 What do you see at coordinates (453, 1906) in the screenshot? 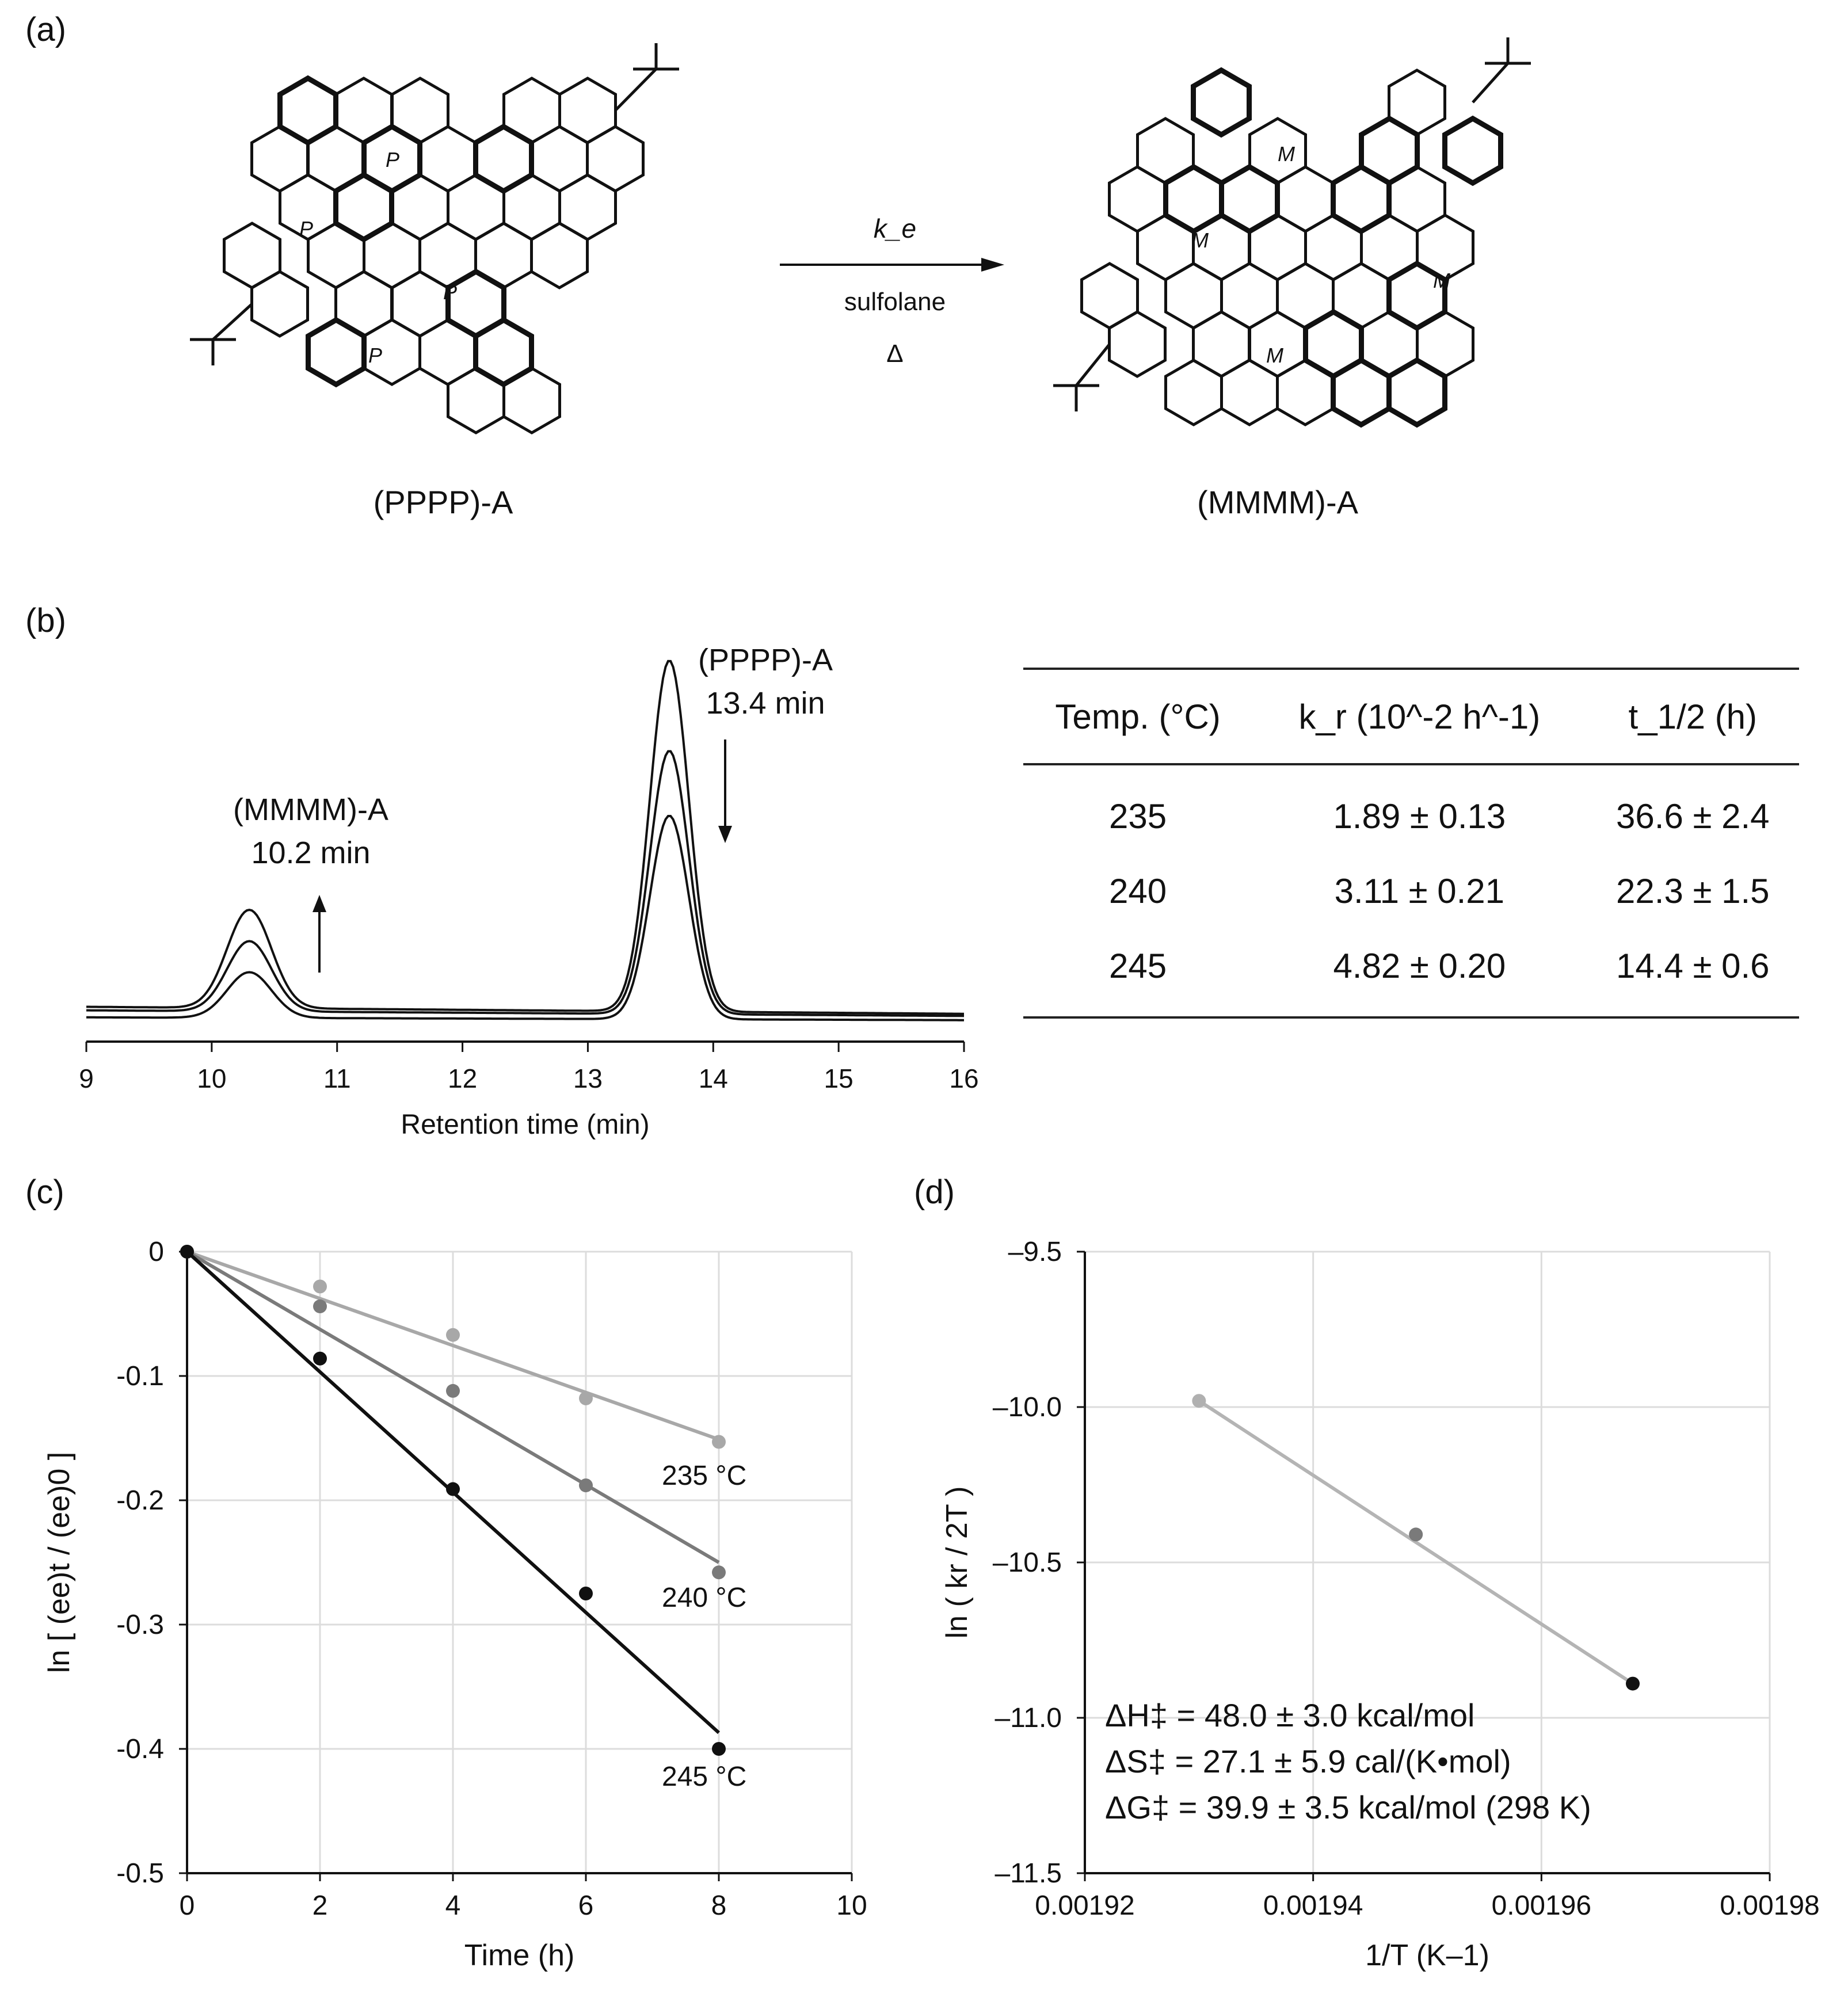
I see `x-tick-label: 4` at bounding box center [453, 1906].